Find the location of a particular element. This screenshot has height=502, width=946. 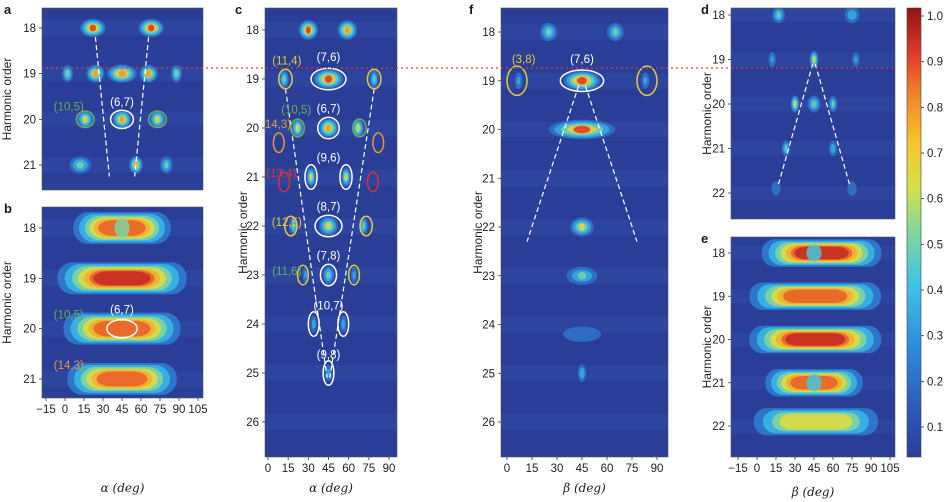

plot-area is located at coordinates (813, 113).